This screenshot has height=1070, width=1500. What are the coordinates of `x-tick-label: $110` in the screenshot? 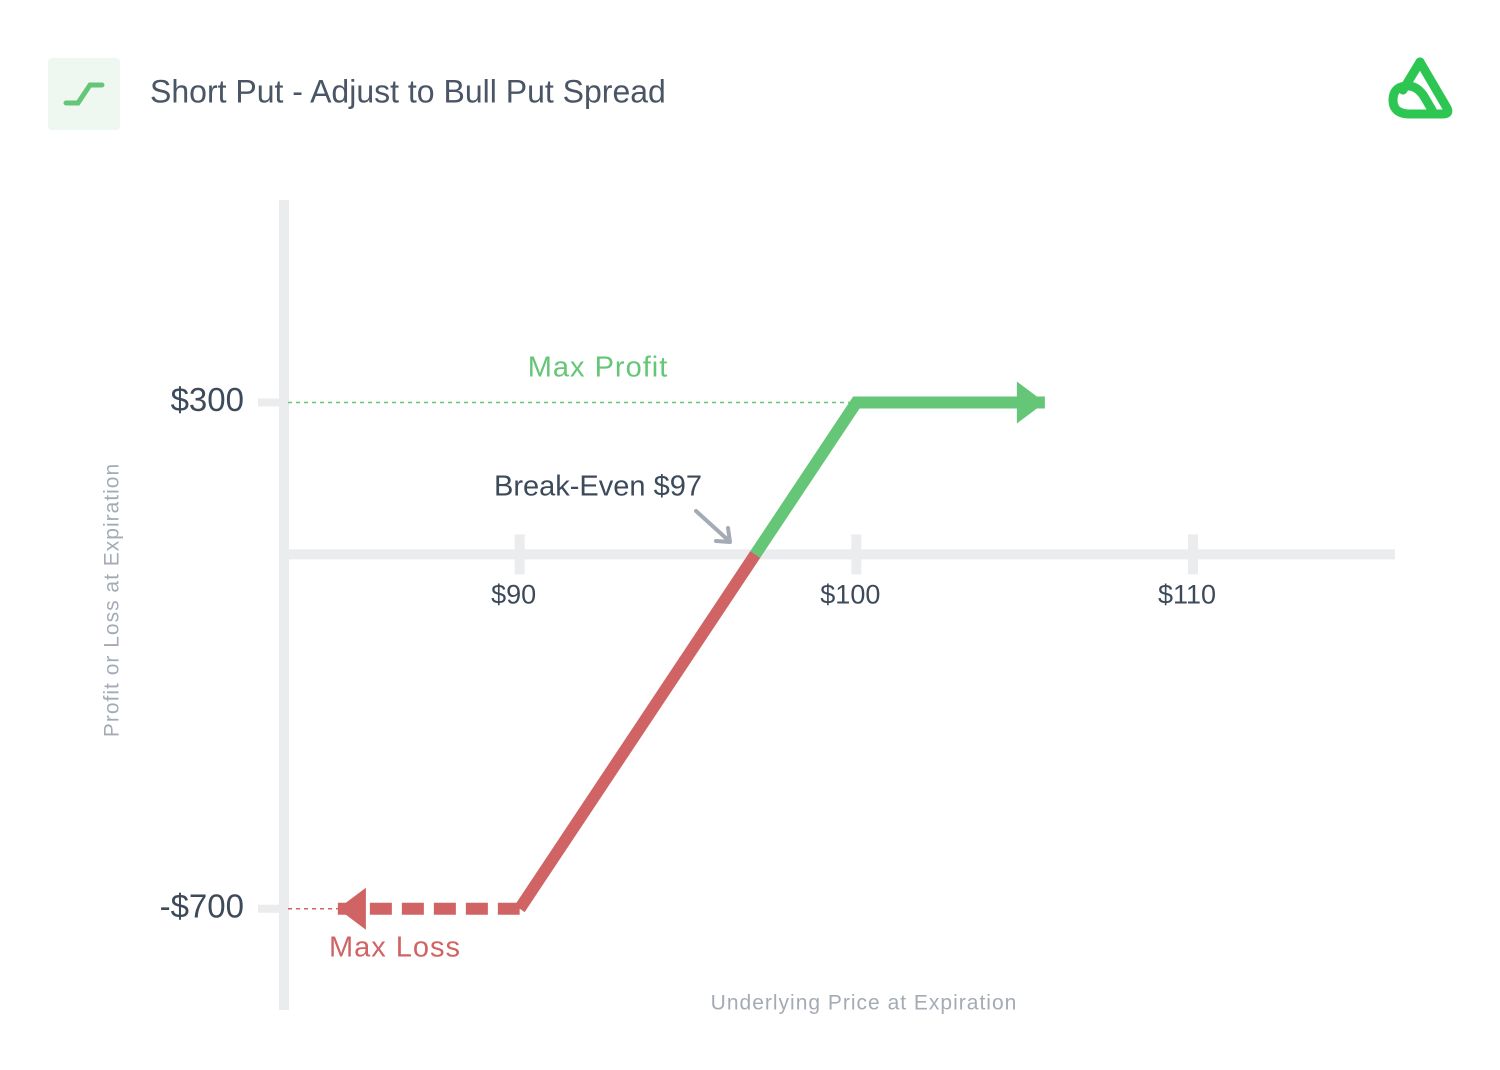 It's located at (1187, 595).